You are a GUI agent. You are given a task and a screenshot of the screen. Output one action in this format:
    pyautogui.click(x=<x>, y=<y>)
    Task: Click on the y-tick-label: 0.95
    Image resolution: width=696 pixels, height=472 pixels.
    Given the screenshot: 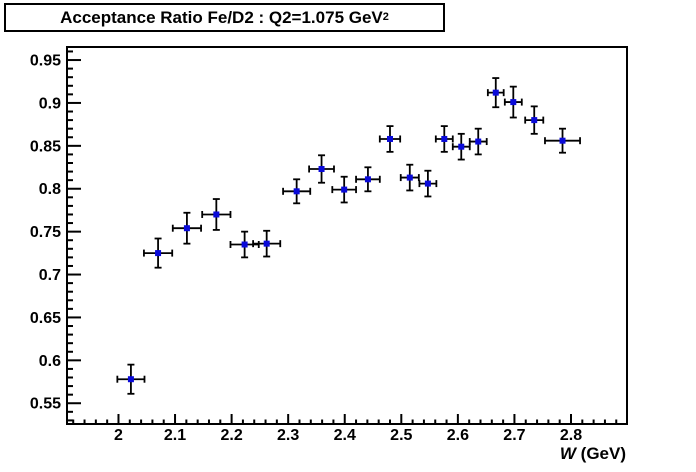 What is the action you would take?
    pyautogui.click(x=45, y=61)
    